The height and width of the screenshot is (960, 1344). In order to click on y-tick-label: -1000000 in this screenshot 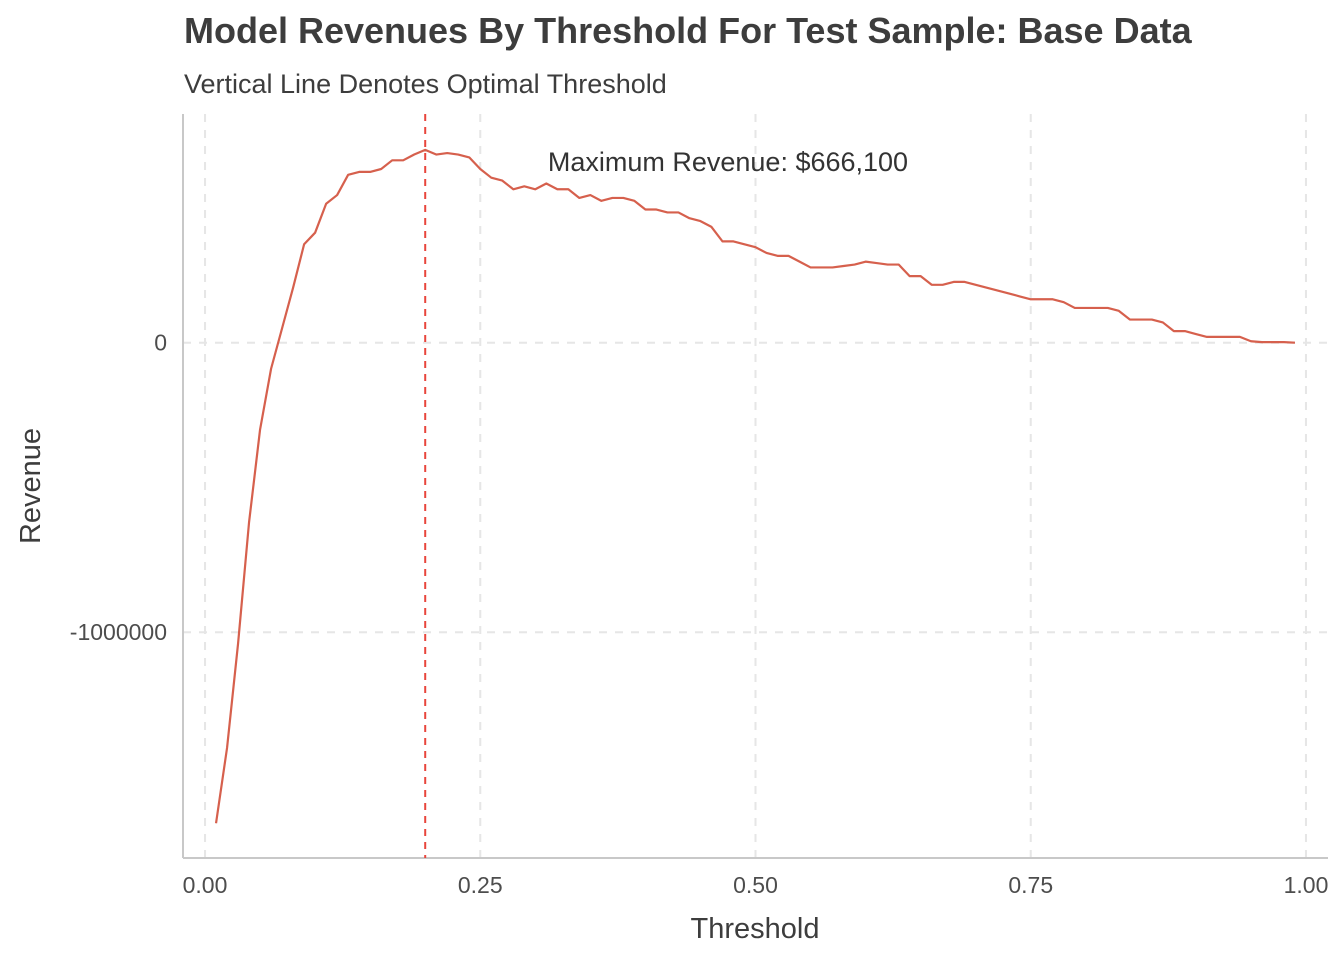, I will do `click(118, 632)`.